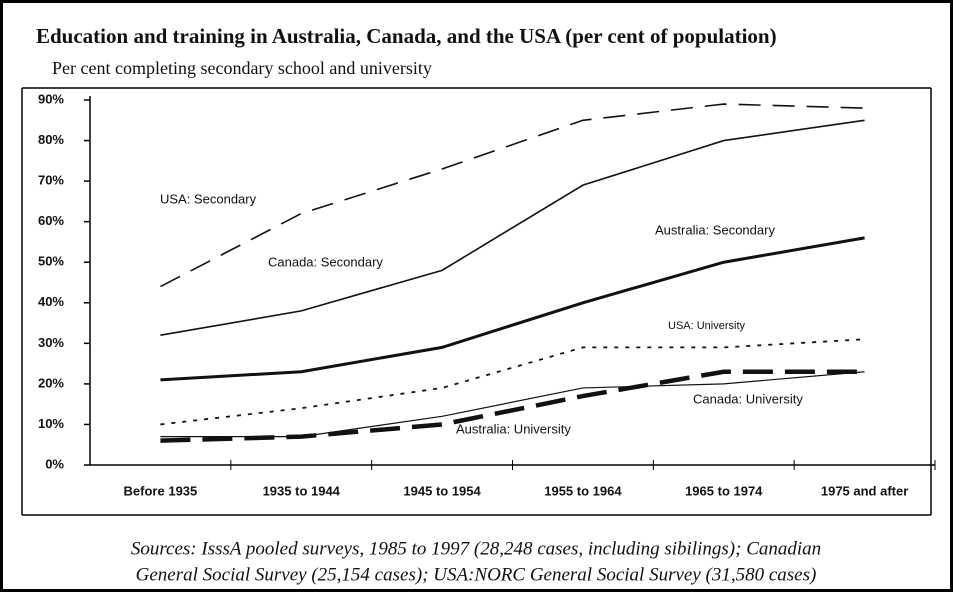 This screenshot has width=953, height=592. I want to click on y-tick-label: 70%, so click(51, 180).